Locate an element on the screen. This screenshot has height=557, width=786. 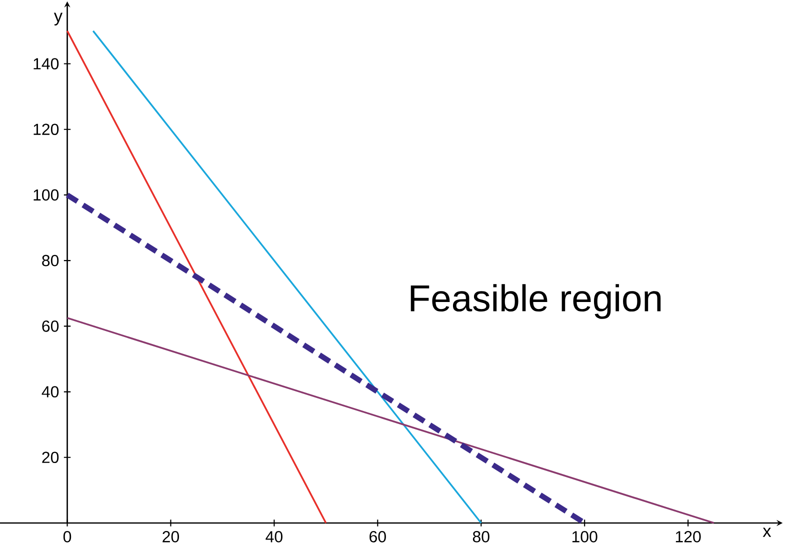
x-tick-label: 20 is located at coordinates (171, 536).